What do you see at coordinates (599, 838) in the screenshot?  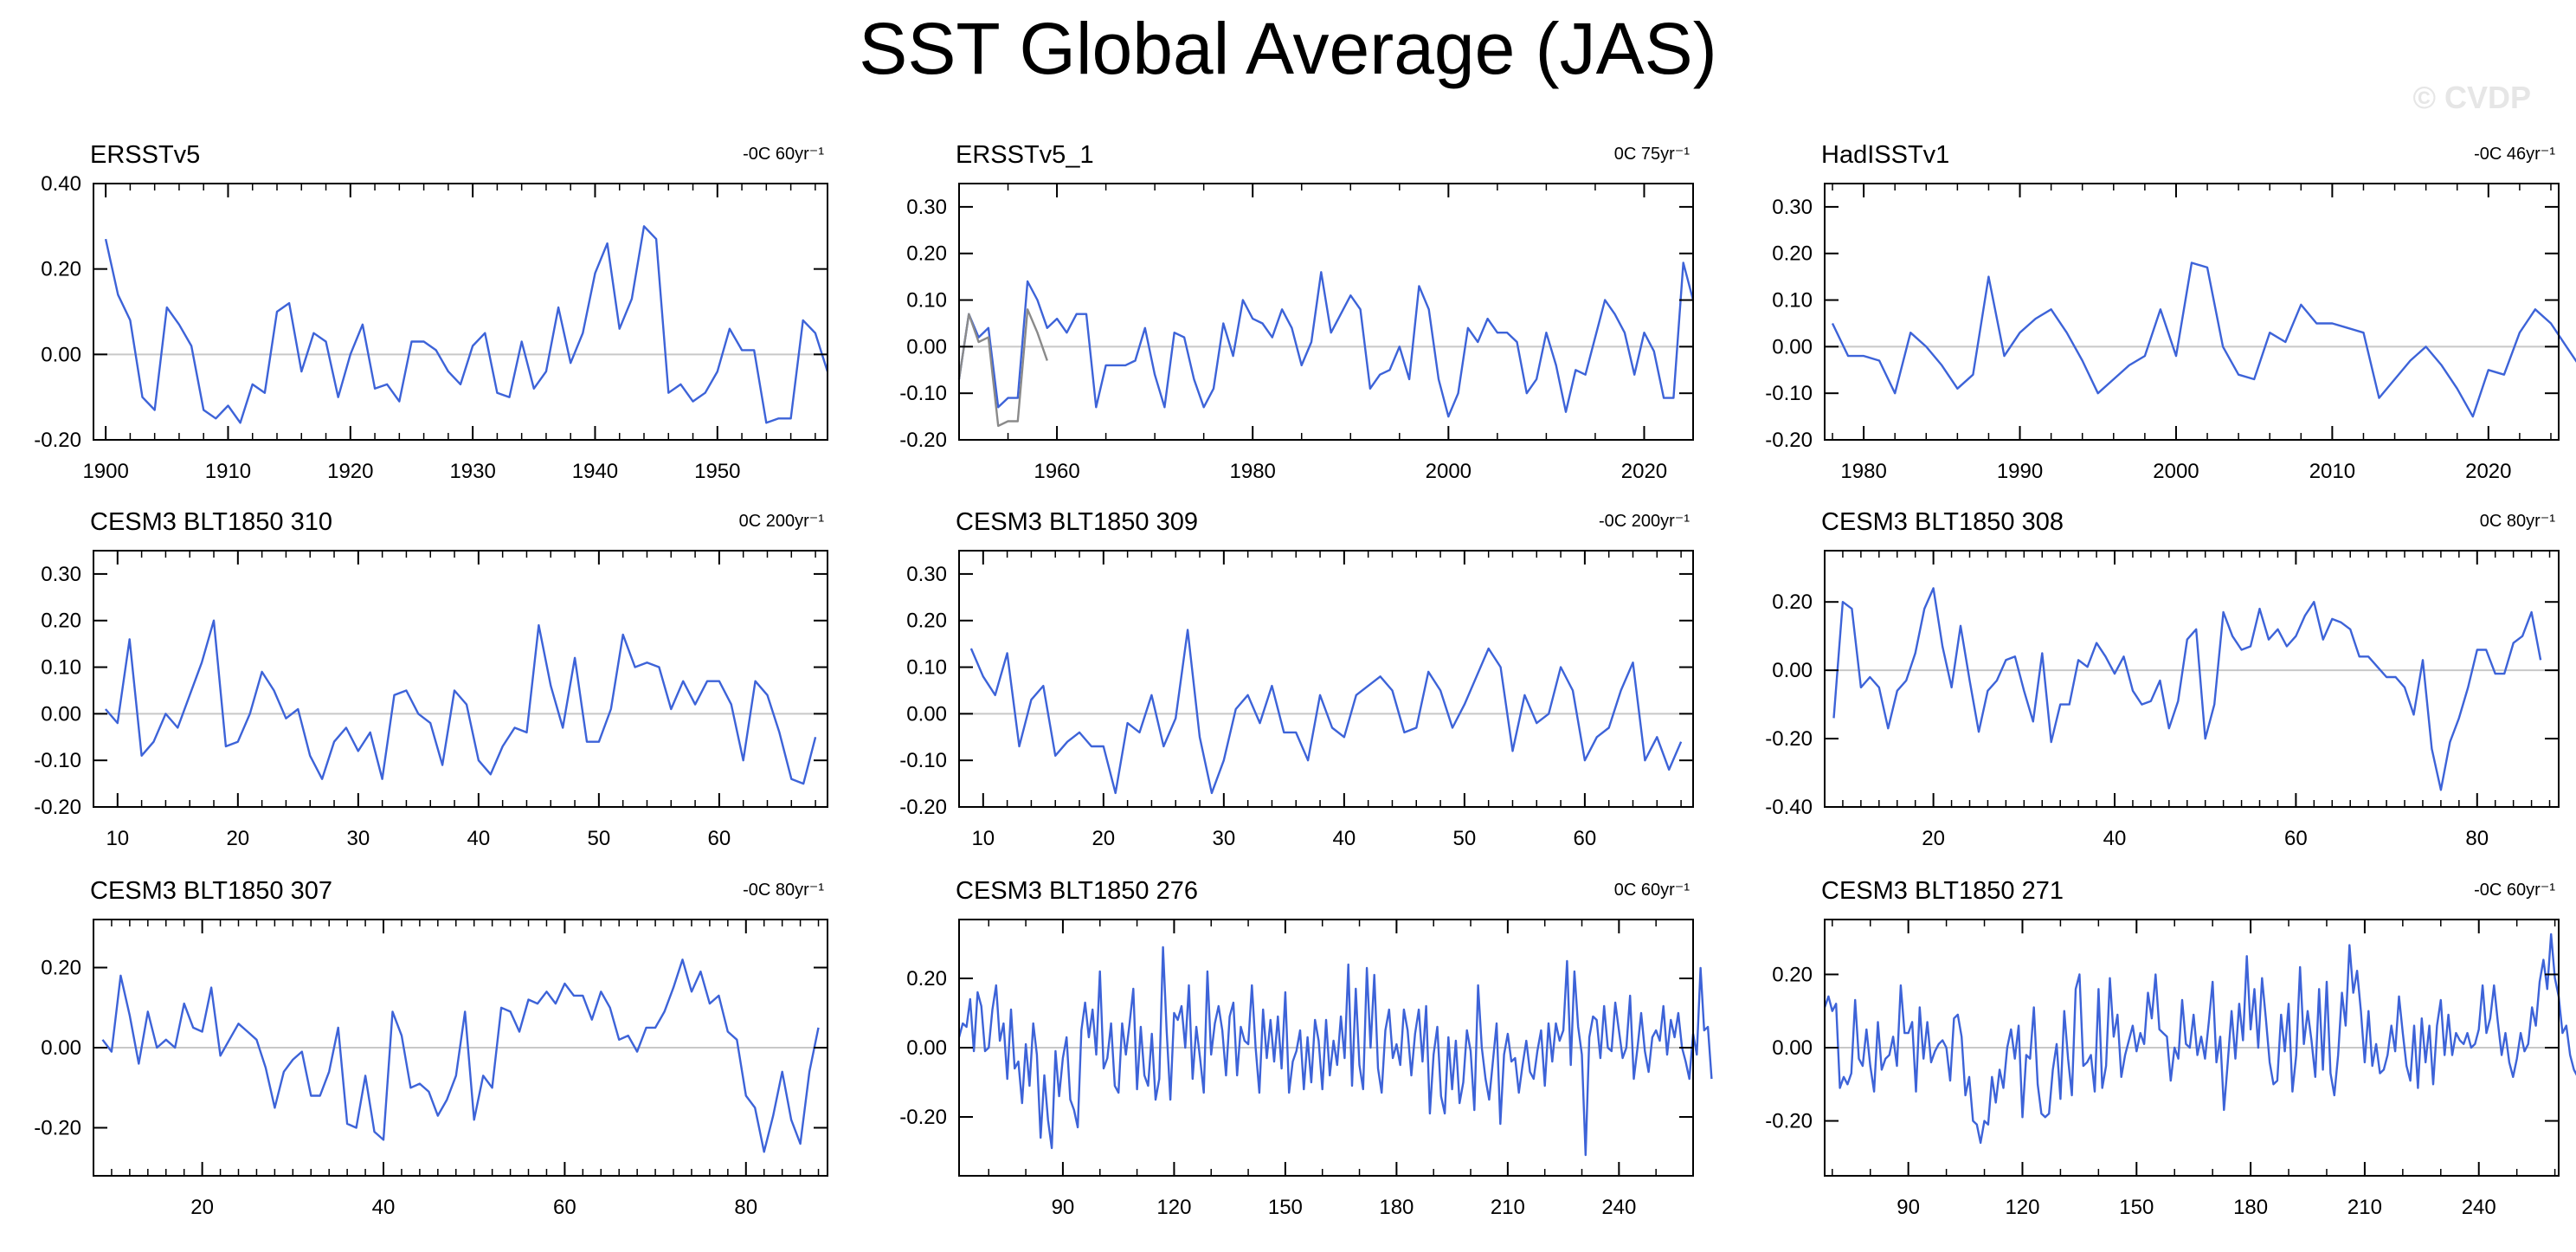 I see `x-tick-label: 50` at bounding box center [599, 838].